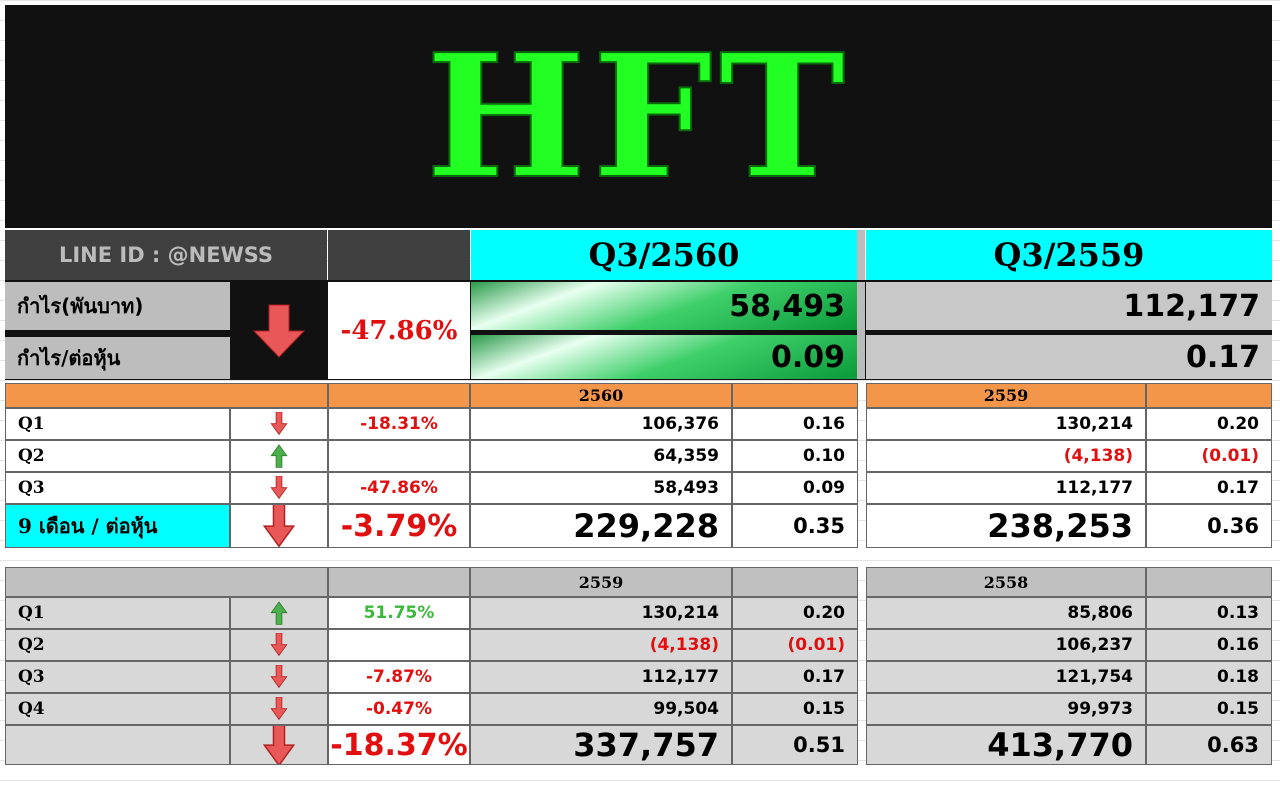  What do you see at coordinates (601, 582) in the screenshot?
I see `year-current: 2559` at bounding box center [601, 582].